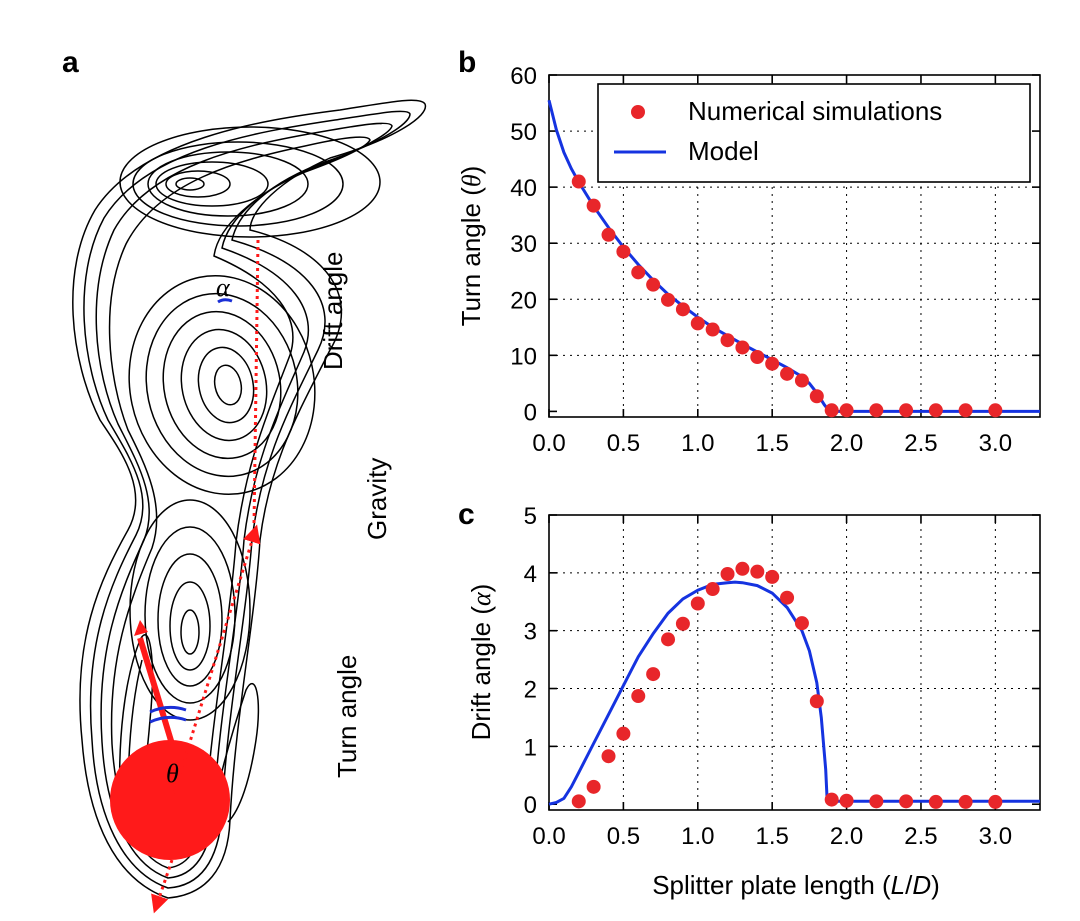 This screenshot has width=1080, height=921. I want to click on b-y-tick-label: 10, so click(523, 356).